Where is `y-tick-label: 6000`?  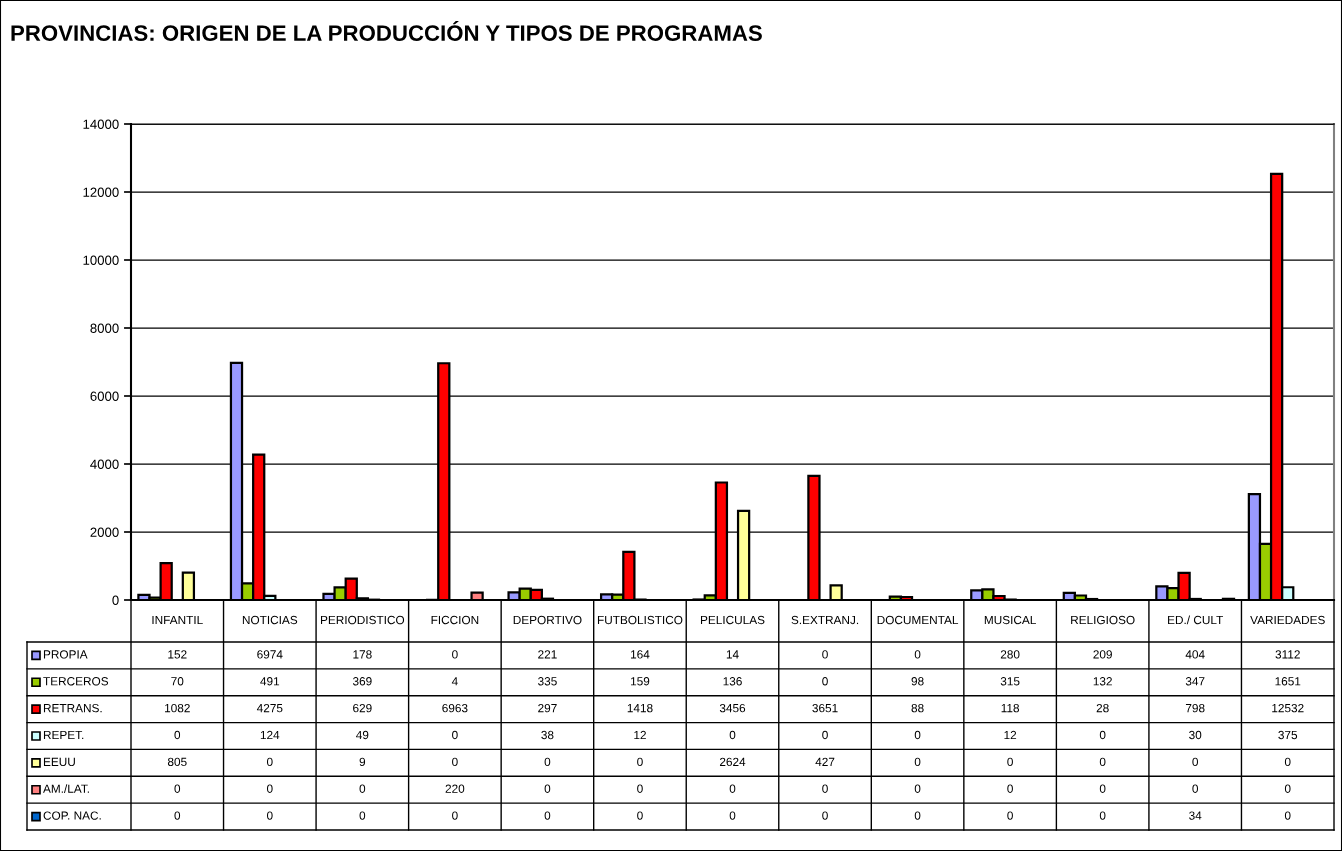 y-tick-label: 6000 is located at coordinates (104, 396).